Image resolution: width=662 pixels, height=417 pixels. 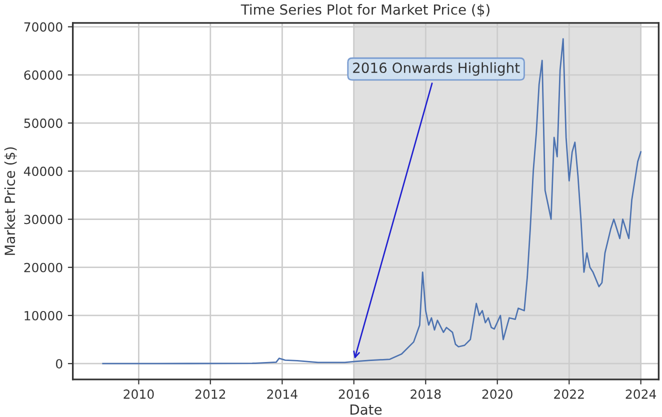 I want to click on x-tick-label: 2020, so click(x=497, y=394).